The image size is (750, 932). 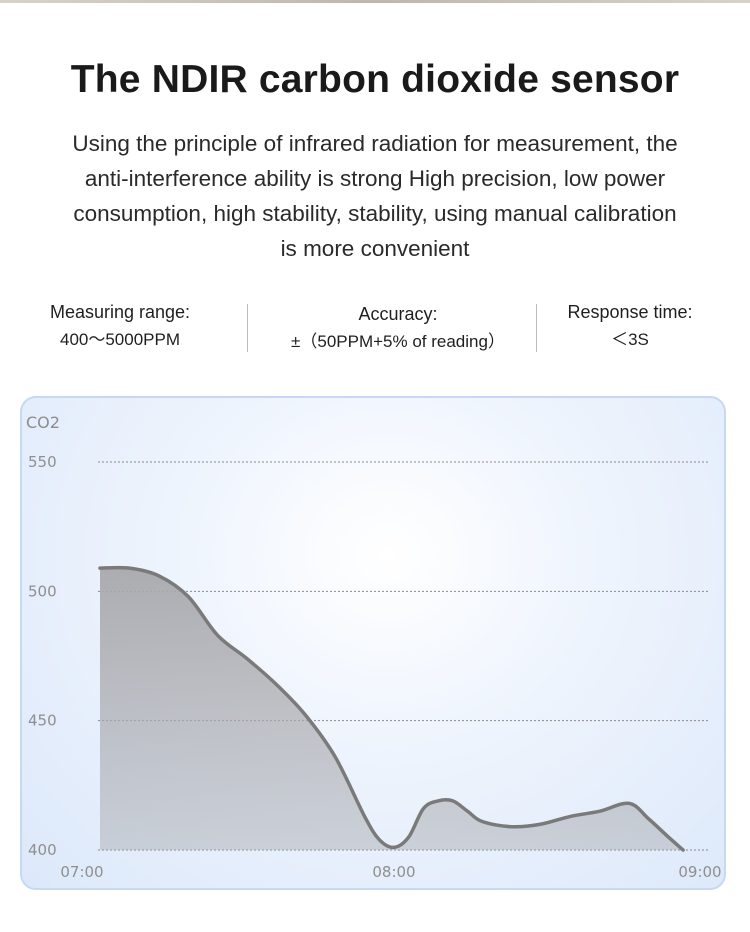 I want to click on spec-accuracy: Accuracy: ±（50PPM+5% of reading）, so click(x=398, y=328).